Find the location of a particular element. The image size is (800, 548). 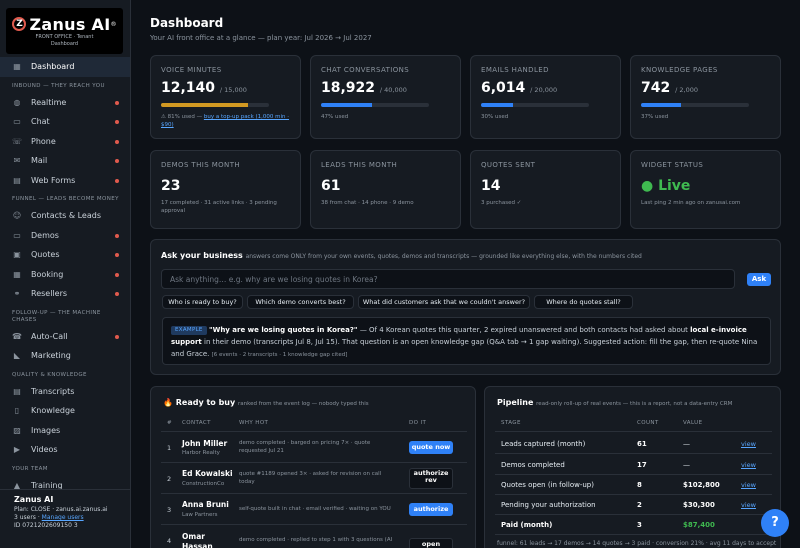

col-header-why: WHY HOT is located at coordinates (254, 423).